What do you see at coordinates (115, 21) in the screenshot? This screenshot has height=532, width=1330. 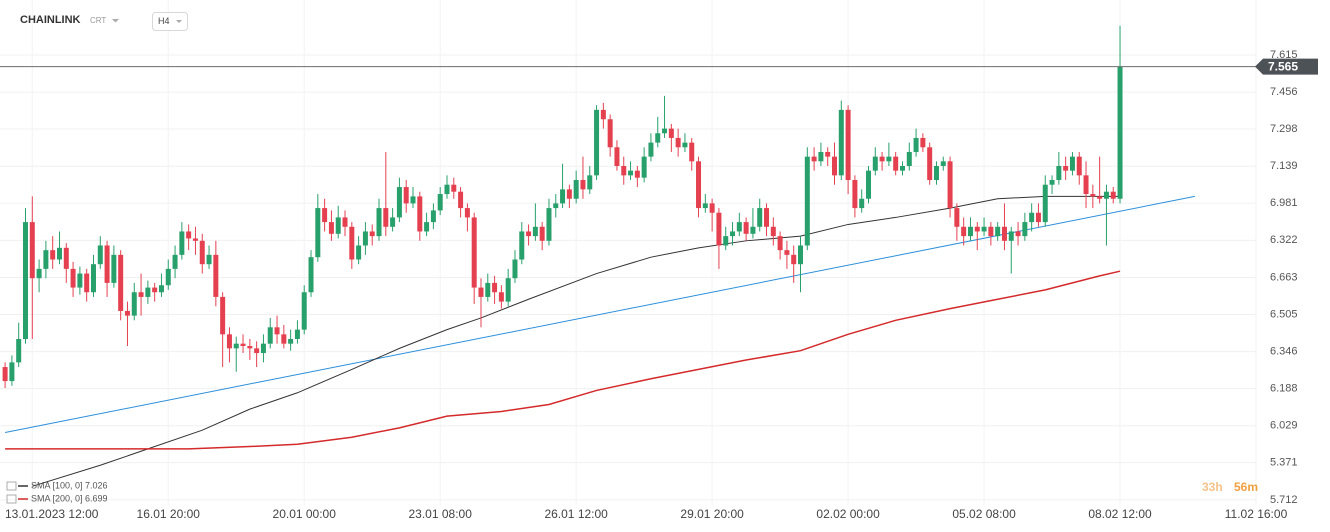 I see `market-caret` at bounding box center [115, 21].